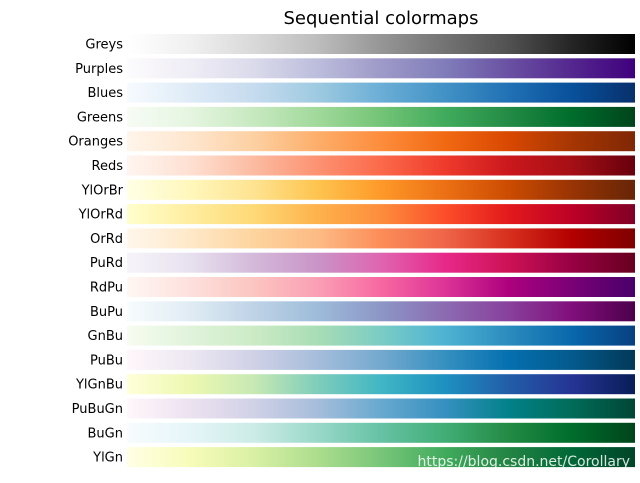 The width and height of the screenshot is (640, 483). Describe the element at coordinates (381, 262) in the screenshot. I see `colormap-bar-purd` at that location.